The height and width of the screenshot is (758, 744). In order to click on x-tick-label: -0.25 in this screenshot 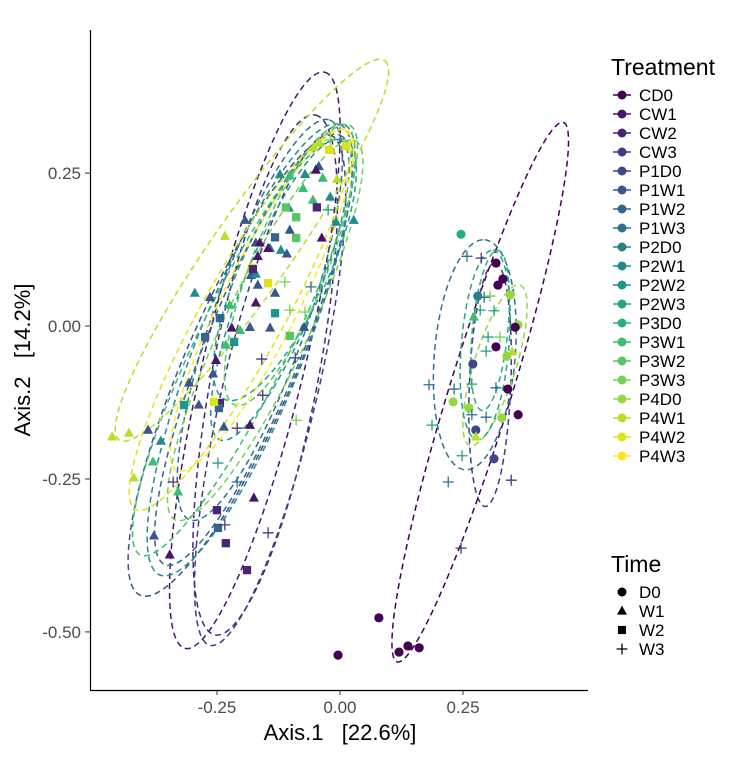, I will do `click(217, 707)`.